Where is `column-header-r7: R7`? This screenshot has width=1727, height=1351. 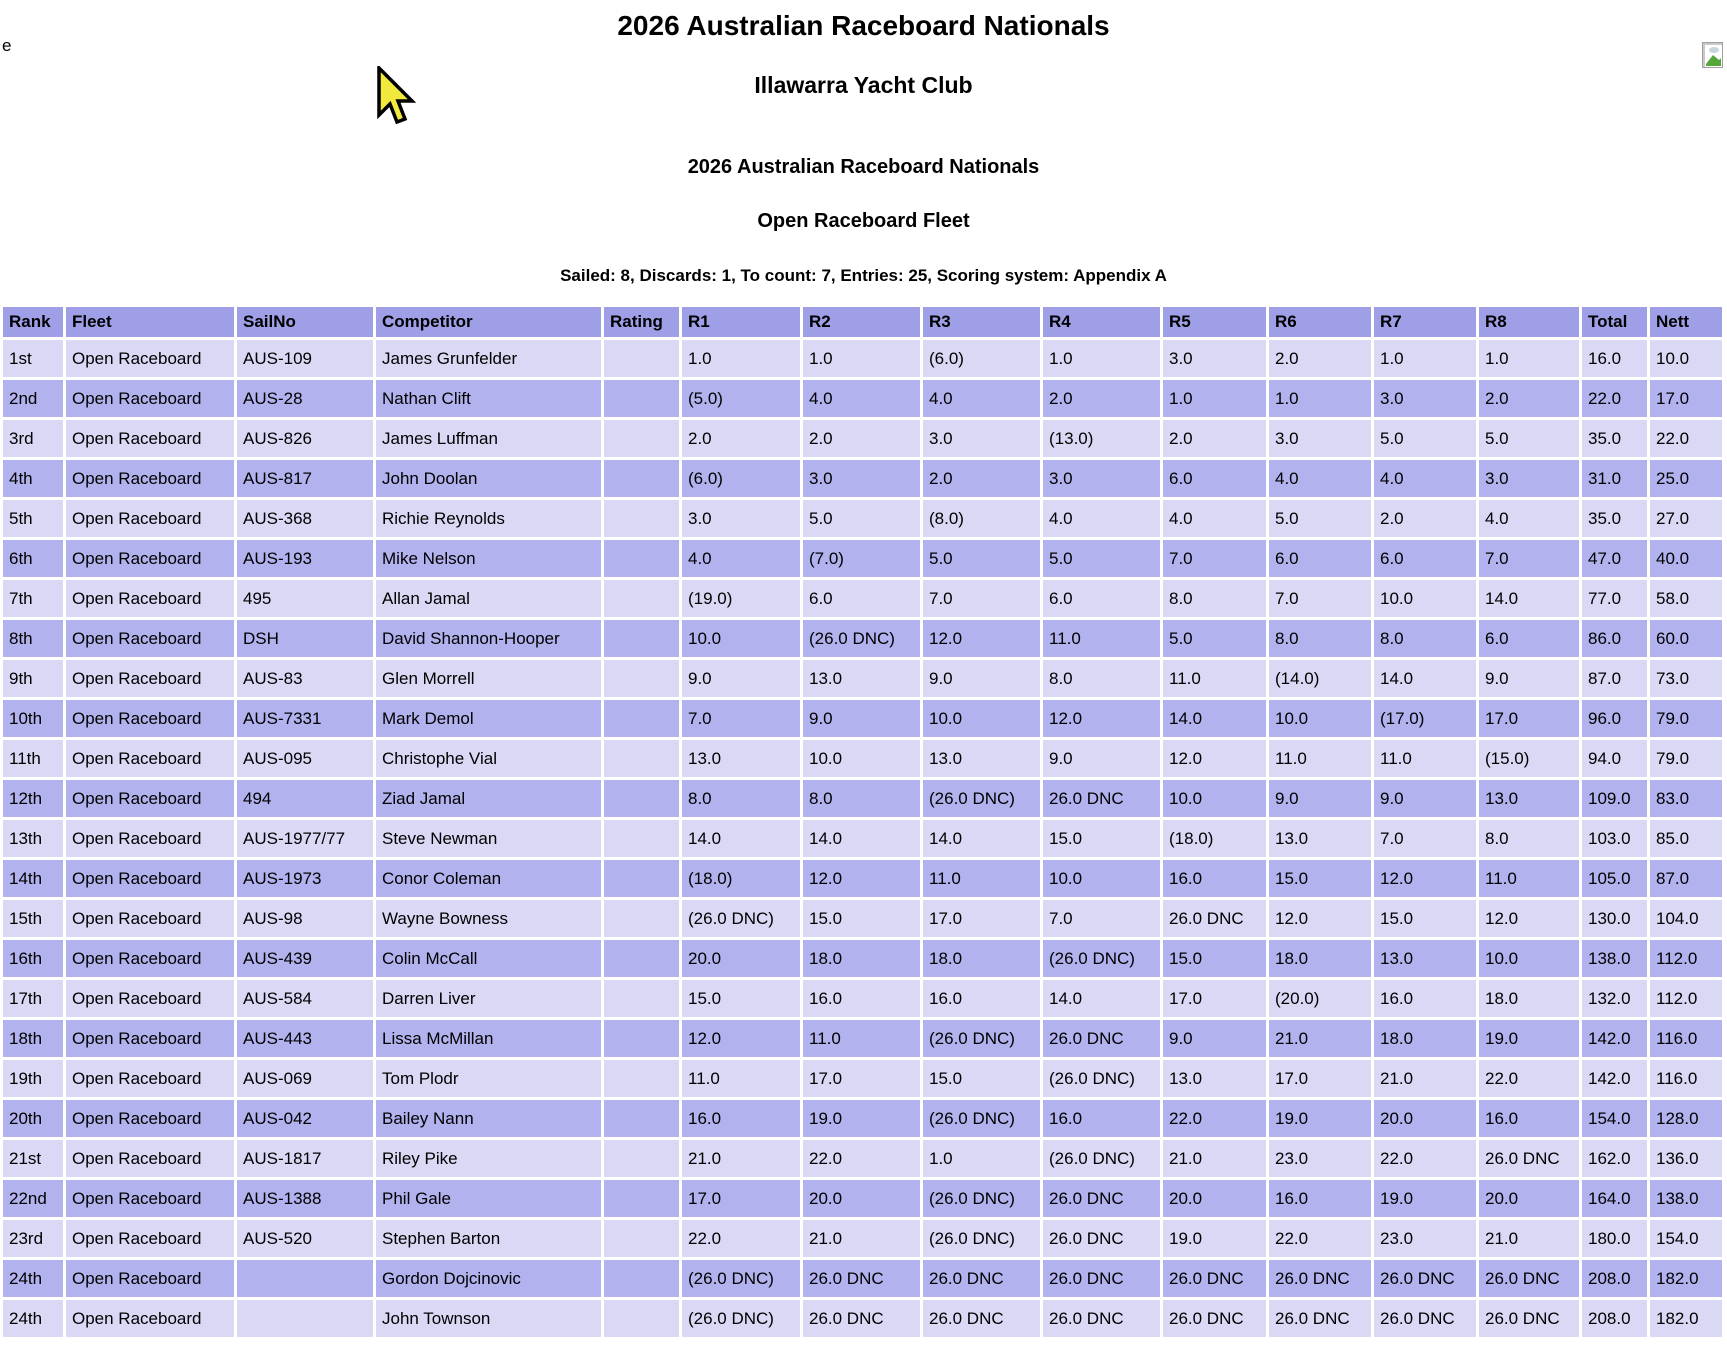 column-header-r7: R7 is located at coordinates (1425, 322).